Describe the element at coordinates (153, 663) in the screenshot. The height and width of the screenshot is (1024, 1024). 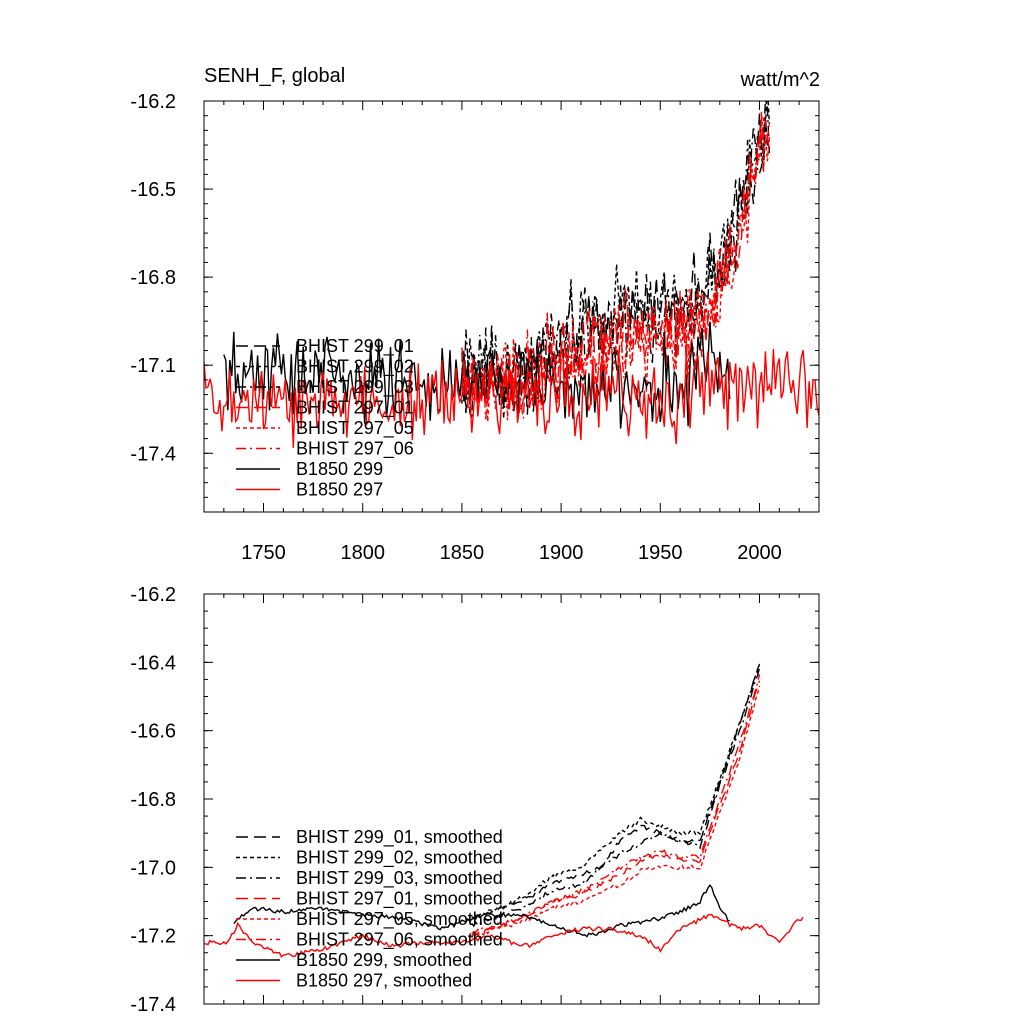
I see `y-tick-label: -16.4` at that location.